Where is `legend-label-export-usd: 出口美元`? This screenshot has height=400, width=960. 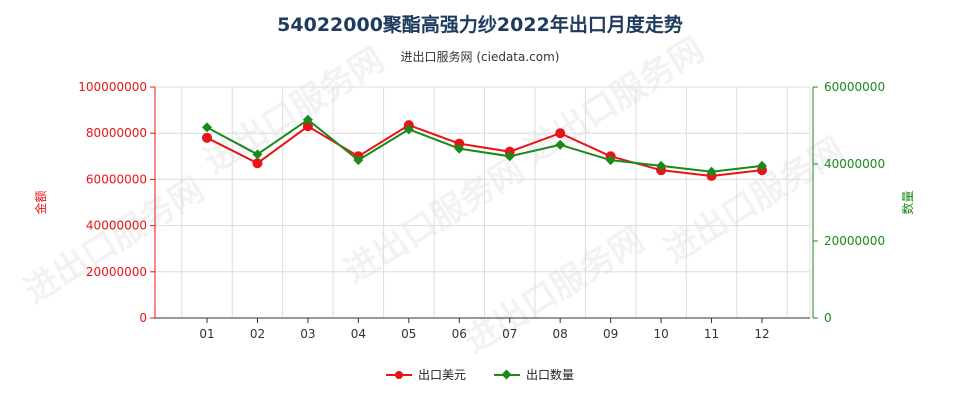
legend-label-export-usd: 出口美元 is located at coordinates (441, 375).